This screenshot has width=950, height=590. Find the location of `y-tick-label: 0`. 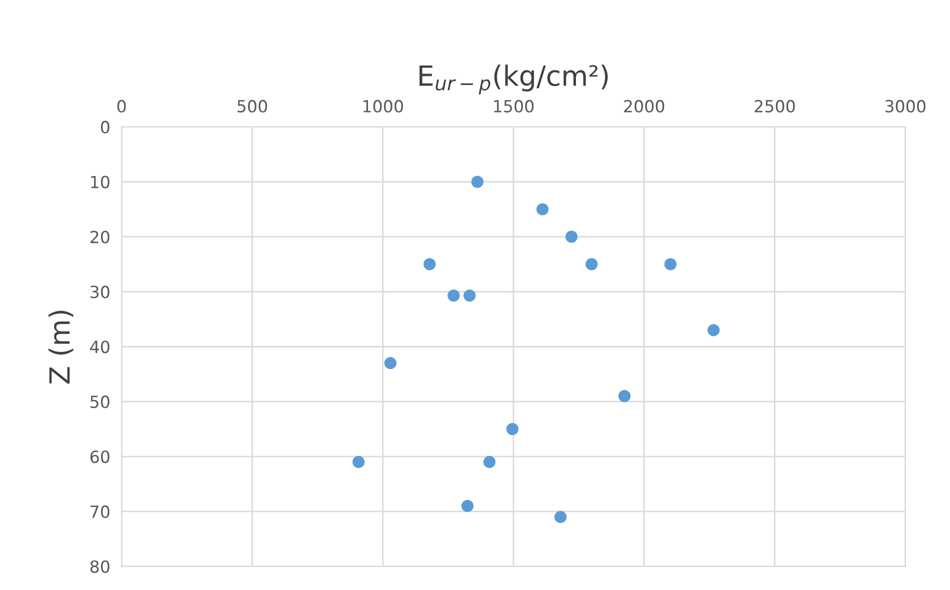

y-tick-label: 0 is located at coordinates (105, 127).